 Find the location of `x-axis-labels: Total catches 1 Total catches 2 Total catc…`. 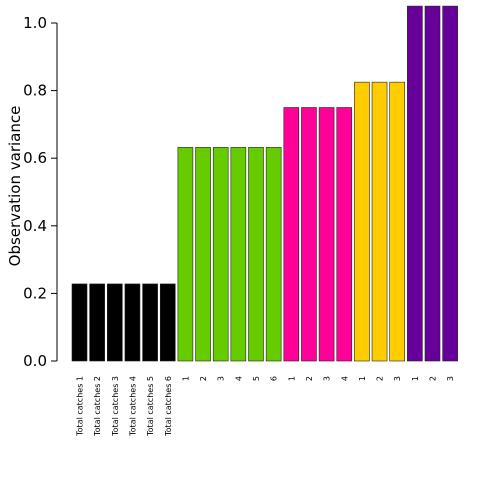

x-axis-labels: Total catches 1 Total catches 2 Total catc… is located at coordinates (266, 406).